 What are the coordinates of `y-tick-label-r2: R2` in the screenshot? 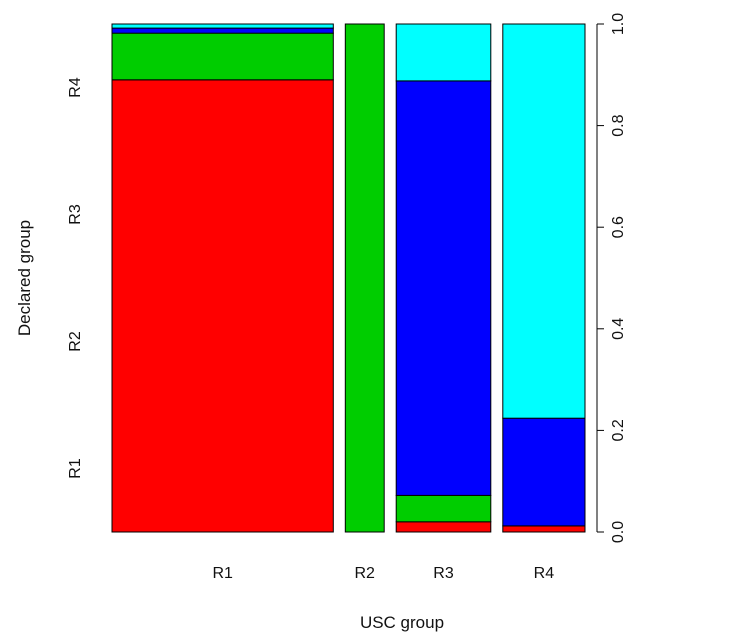 It's located at (75, 341).